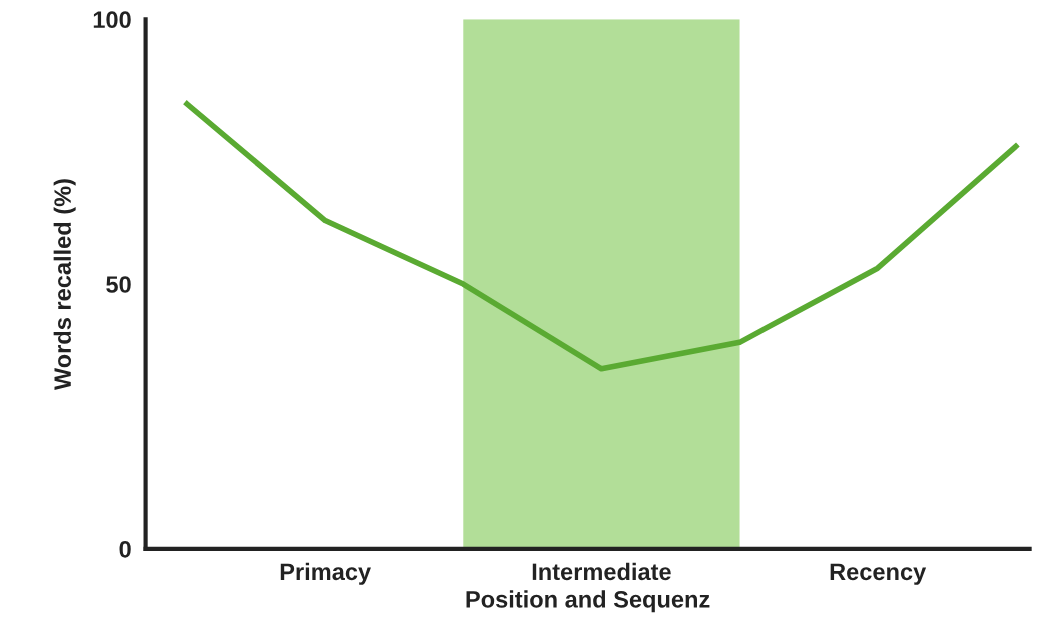 This screenshot has width=1040, height=642. I want to click on y-tick-label: 100, so click(112, 20).